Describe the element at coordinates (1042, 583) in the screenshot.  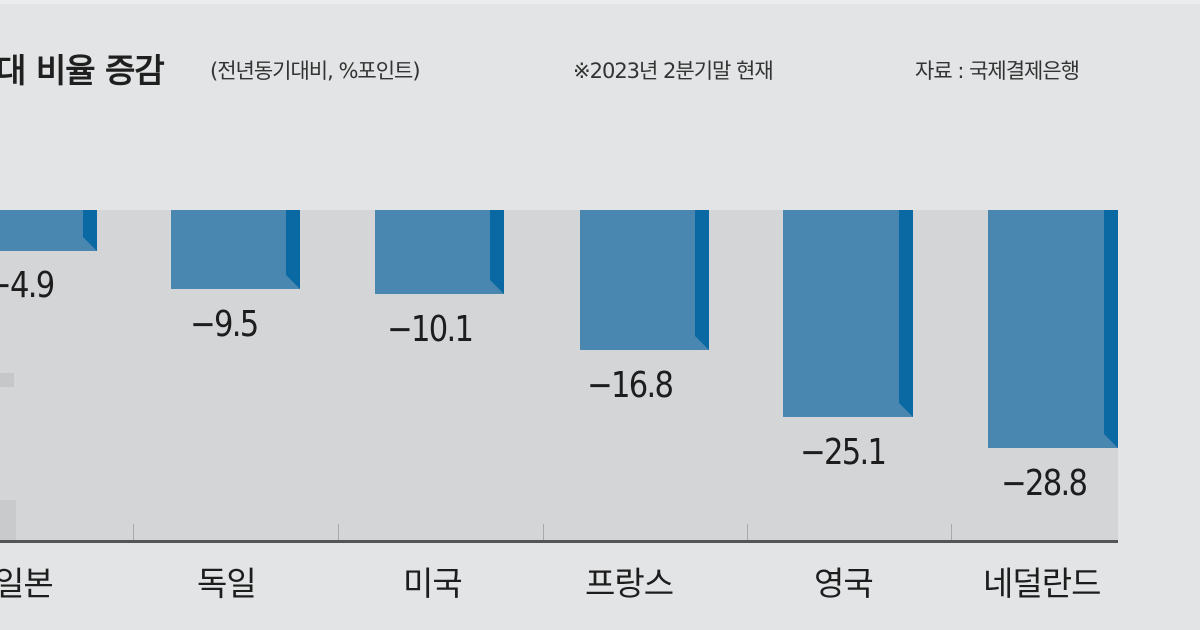
I see `category-label-netherlands: 네덜란드` at that location.